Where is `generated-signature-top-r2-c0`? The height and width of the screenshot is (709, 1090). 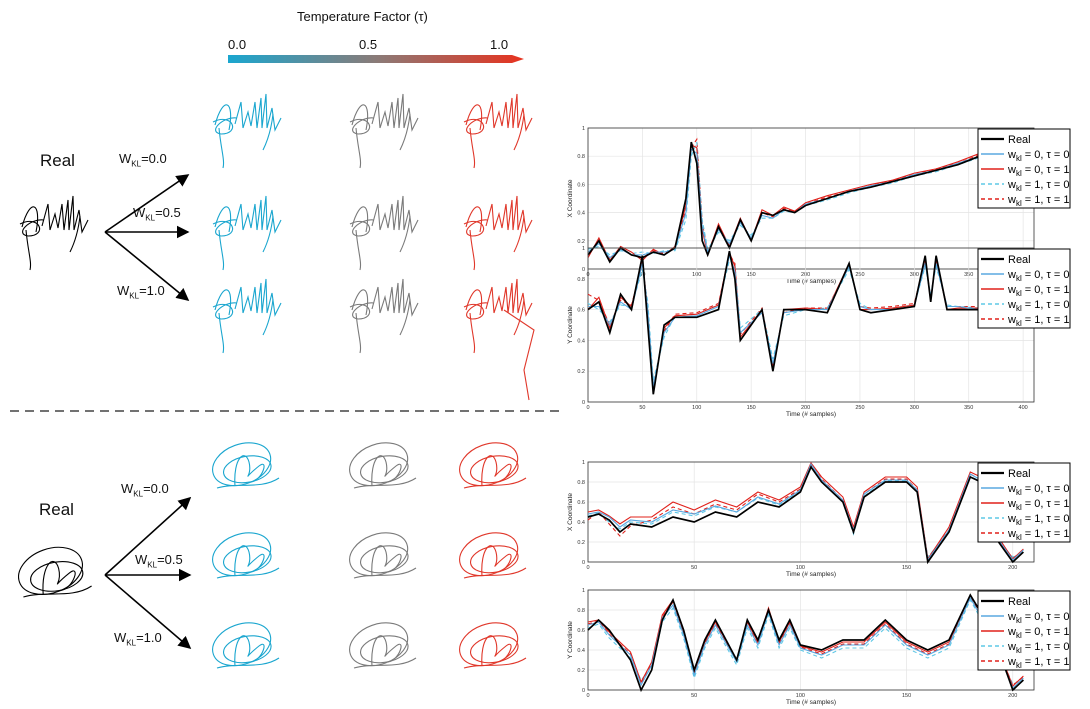
generated-signature-top-r2-c0 is located at coordinates (247, 316).